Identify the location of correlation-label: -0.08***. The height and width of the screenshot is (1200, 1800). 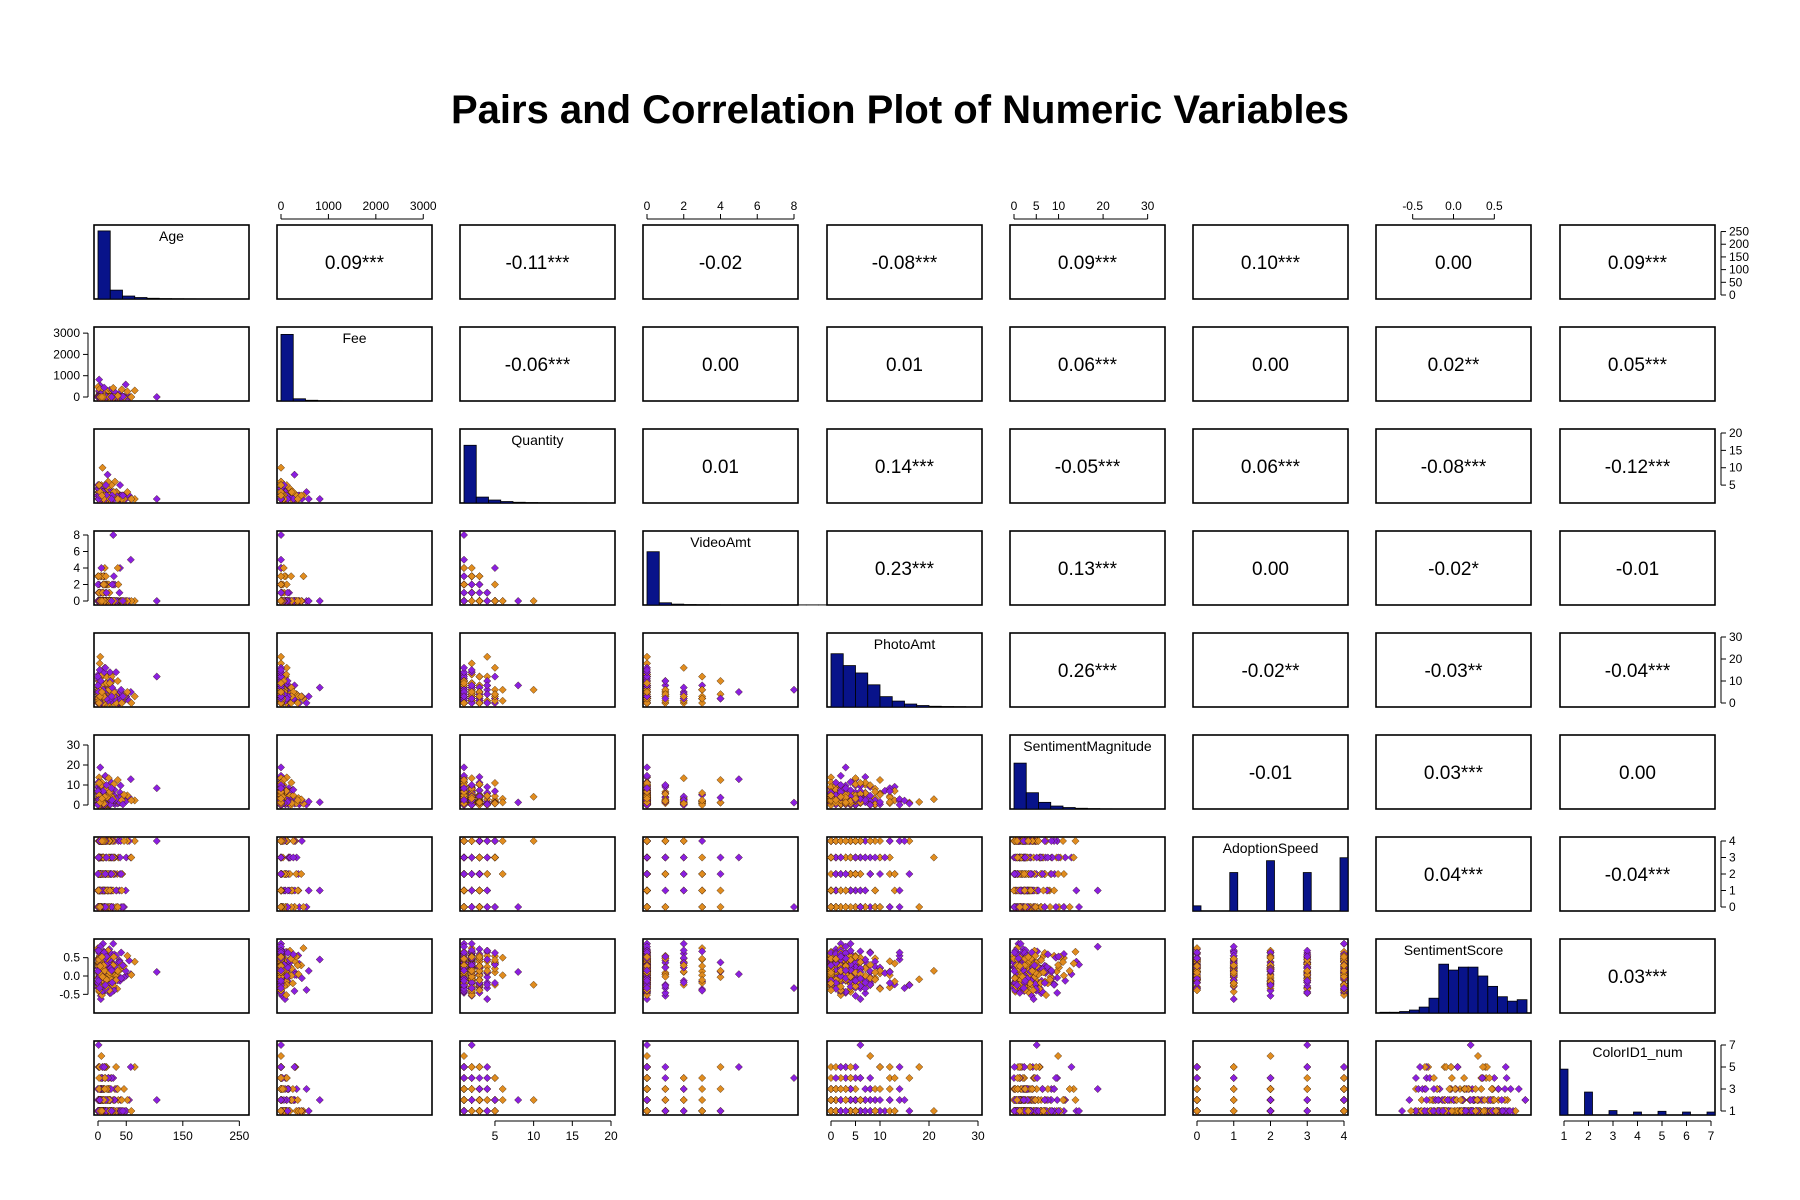
(1454, 467).